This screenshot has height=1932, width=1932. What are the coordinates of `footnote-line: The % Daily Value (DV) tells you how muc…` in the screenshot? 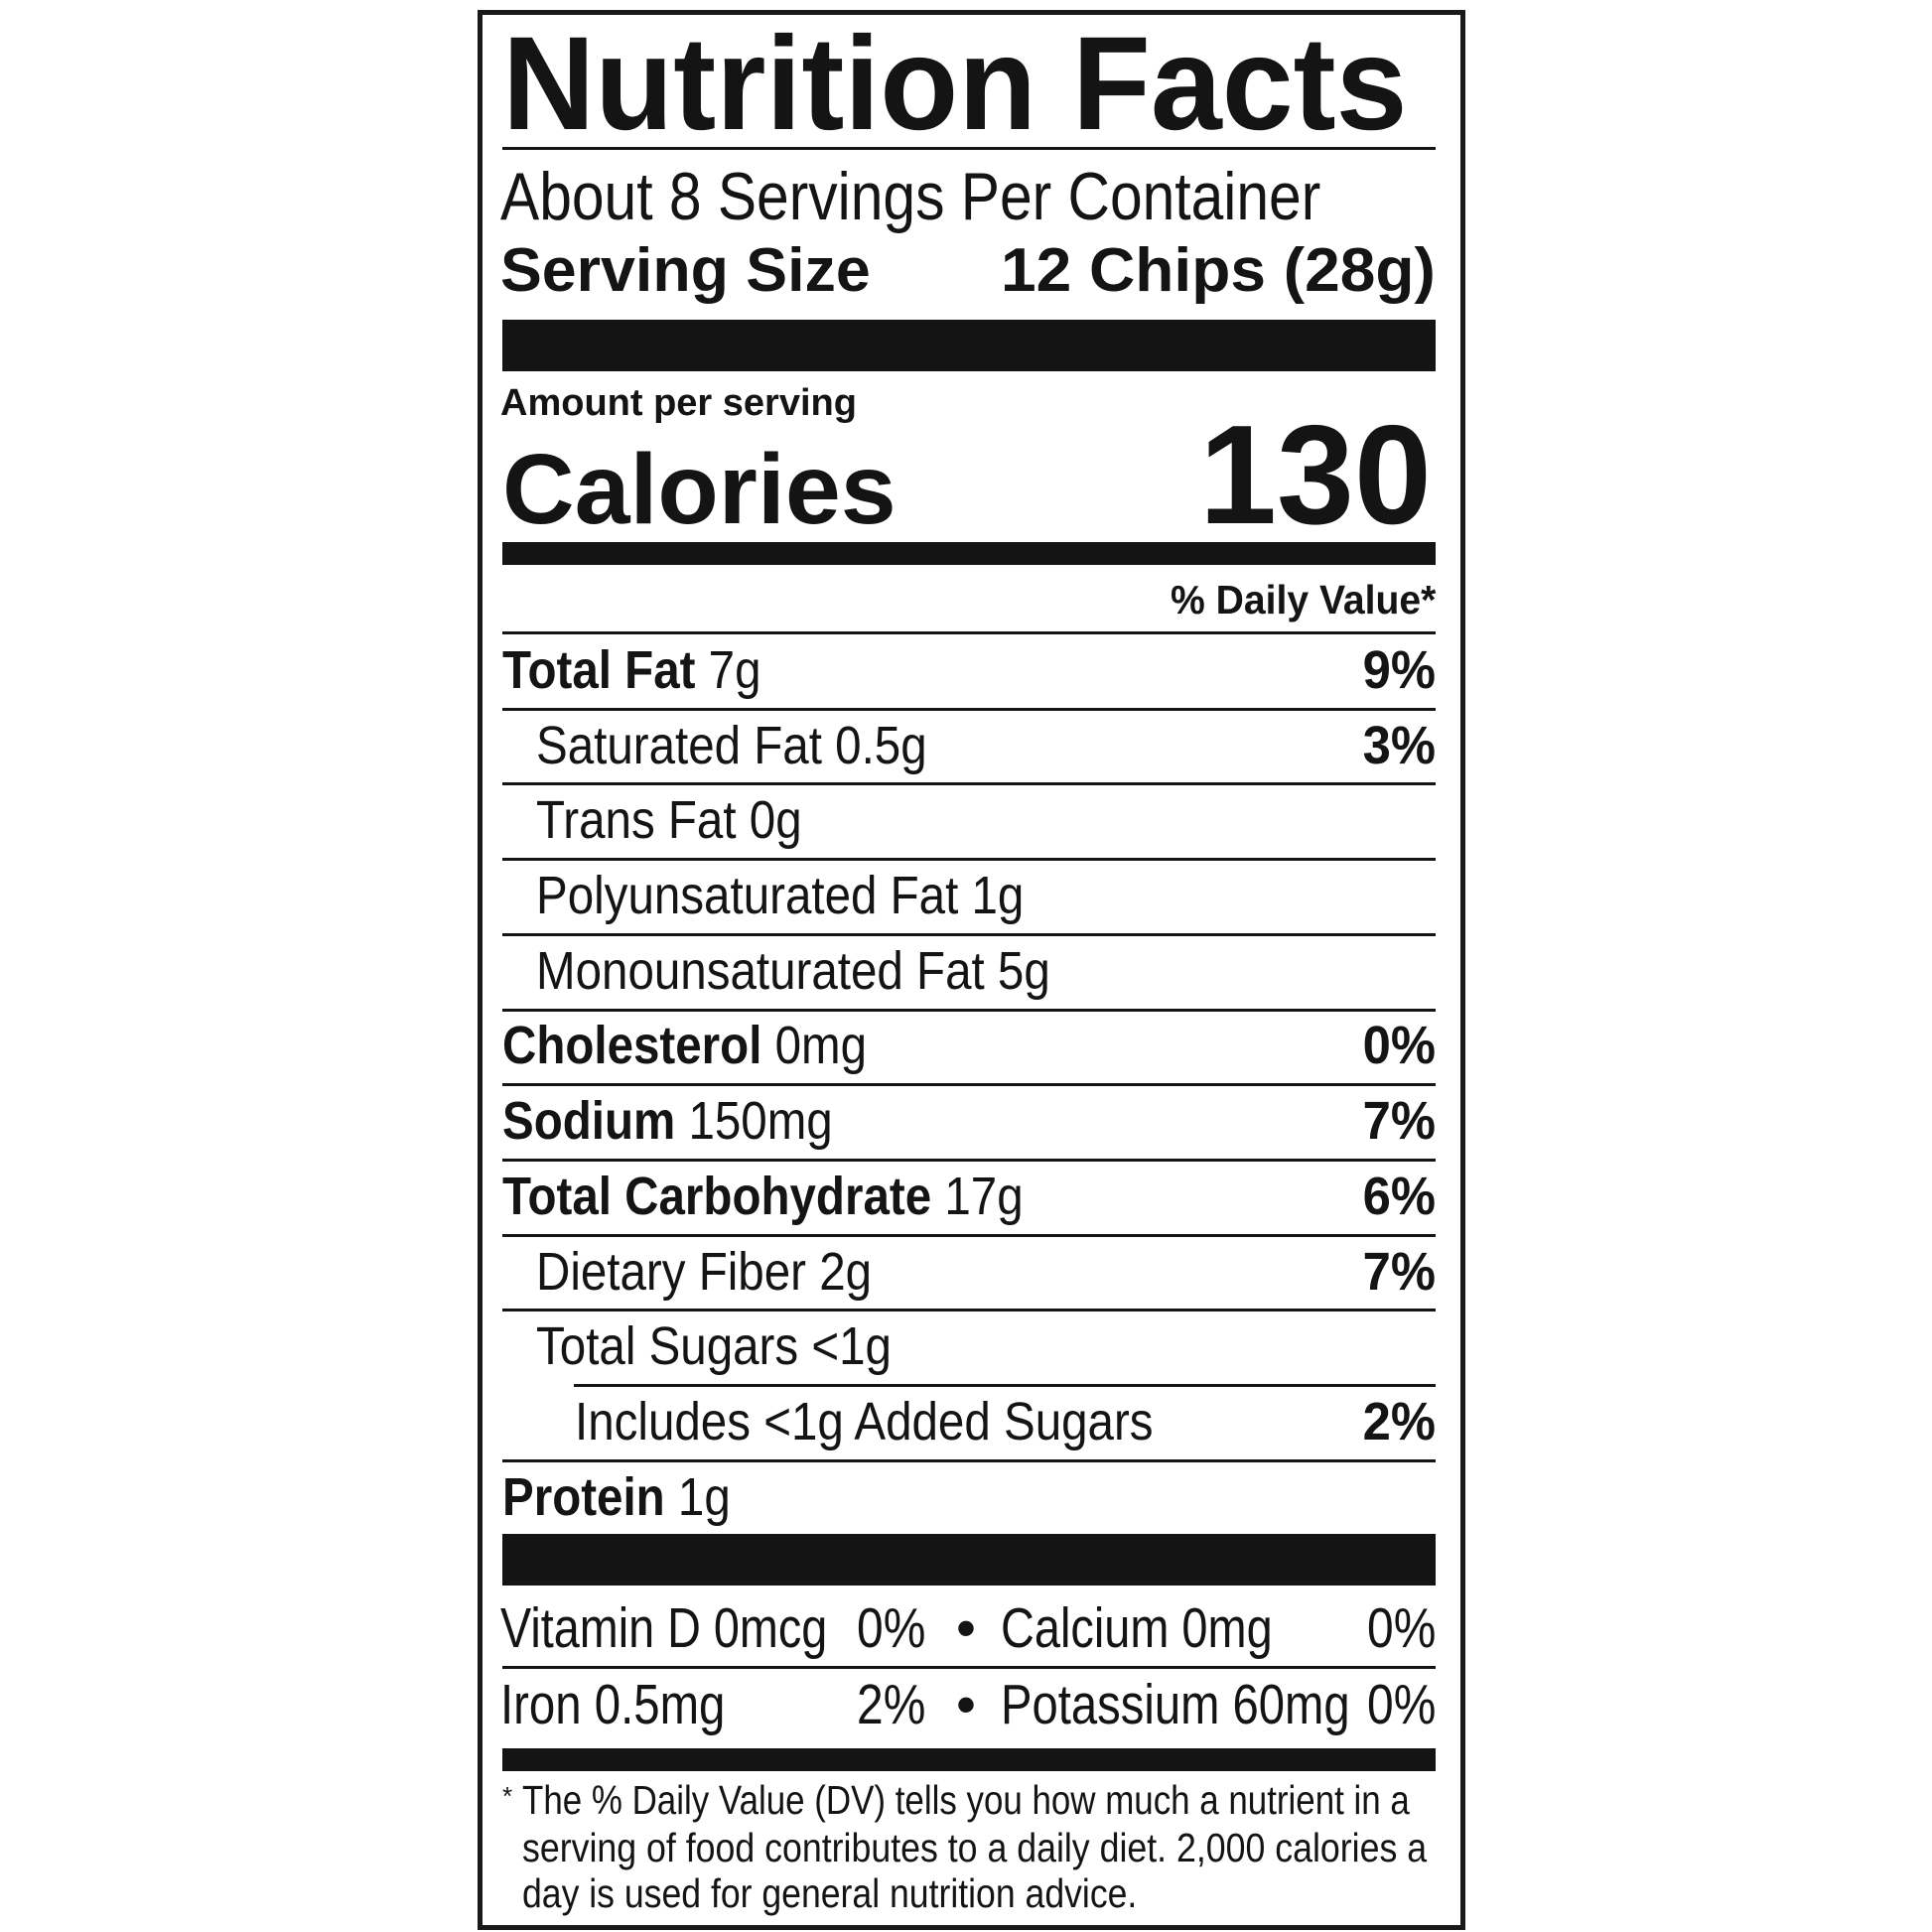 It's located at (966, 1800).